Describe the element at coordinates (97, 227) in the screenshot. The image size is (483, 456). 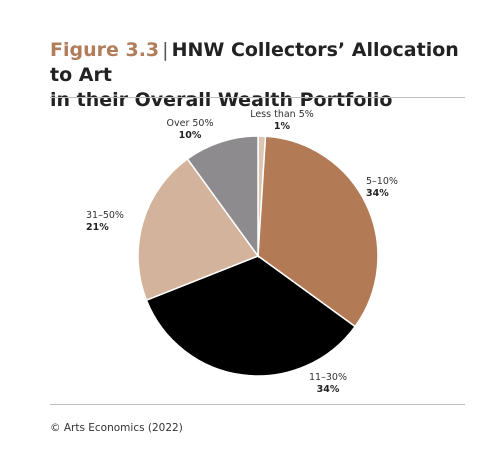
I see `slice-value-3: 21%` at that location.